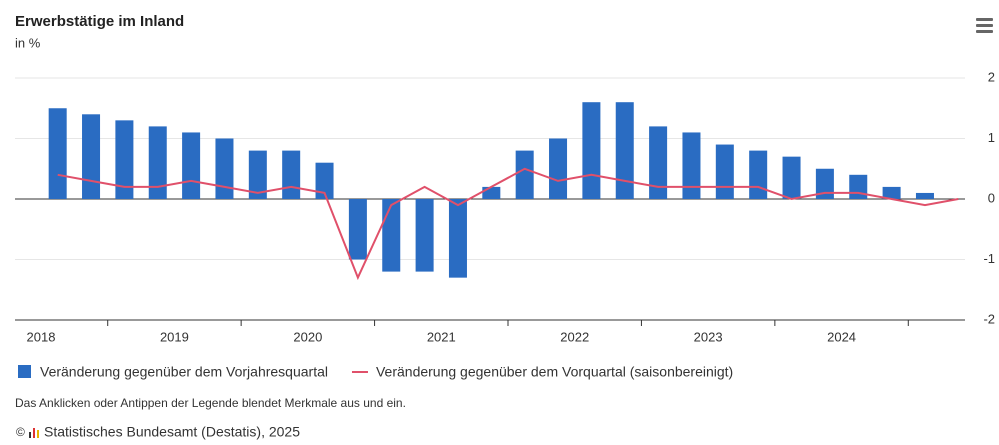 Image resolution: width=999 pixels, height=445 pixels. I want to click on x-tick-label: 2022, so click(574, 336).